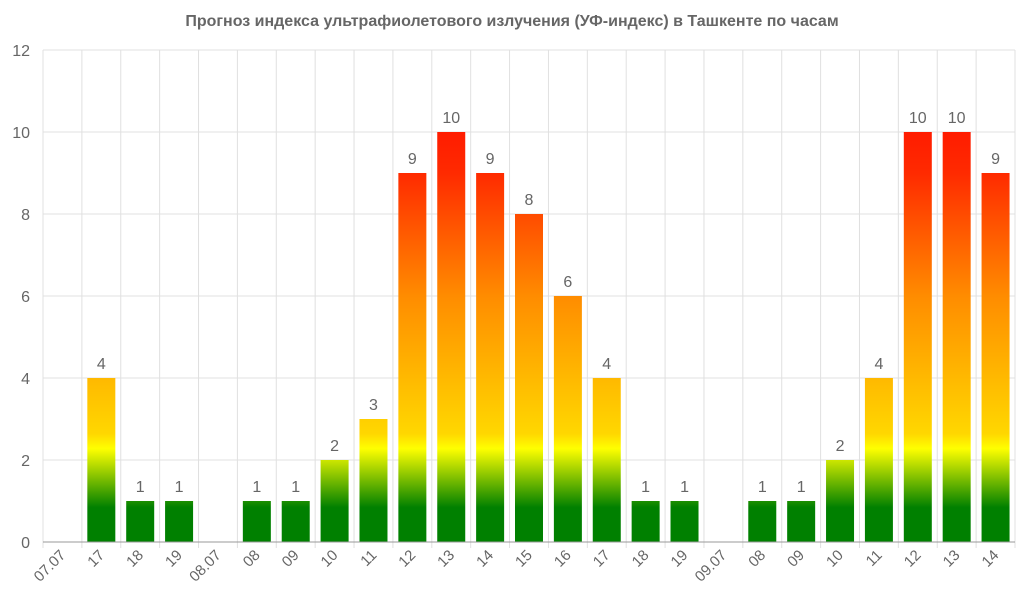 The width and height of the screenshot is (1024, 614). I want to click on data-label: 8, so click(529, 200).